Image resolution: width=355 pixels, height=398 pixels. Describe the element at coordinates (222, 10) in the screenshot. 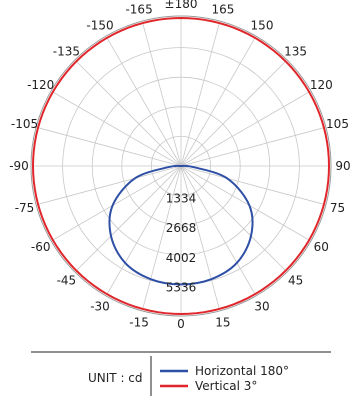

I see `angle-label: 165` at that location.